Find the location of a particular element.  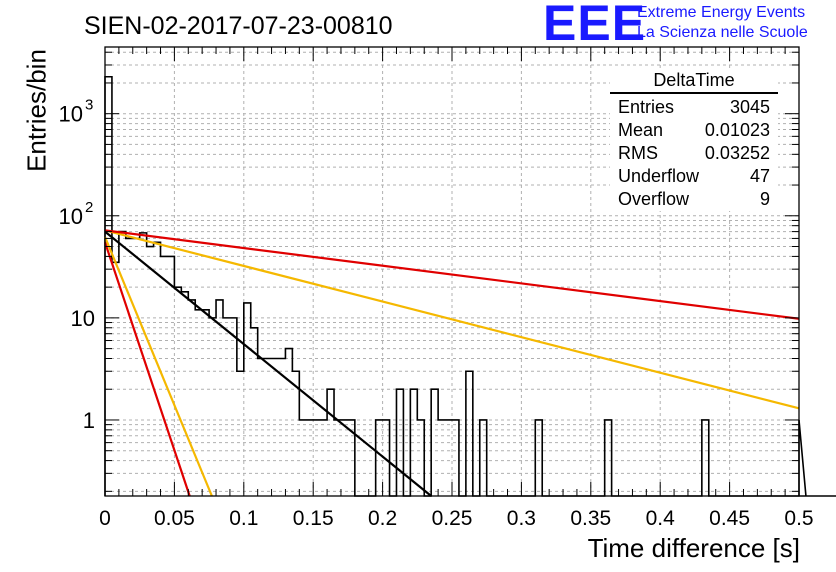

x-tick-labels: 0 0.05 0.1 0.15 0.2 0.25 0.3 0.35 0.4 0.45 0.5 is located at coordinates (456, 518).